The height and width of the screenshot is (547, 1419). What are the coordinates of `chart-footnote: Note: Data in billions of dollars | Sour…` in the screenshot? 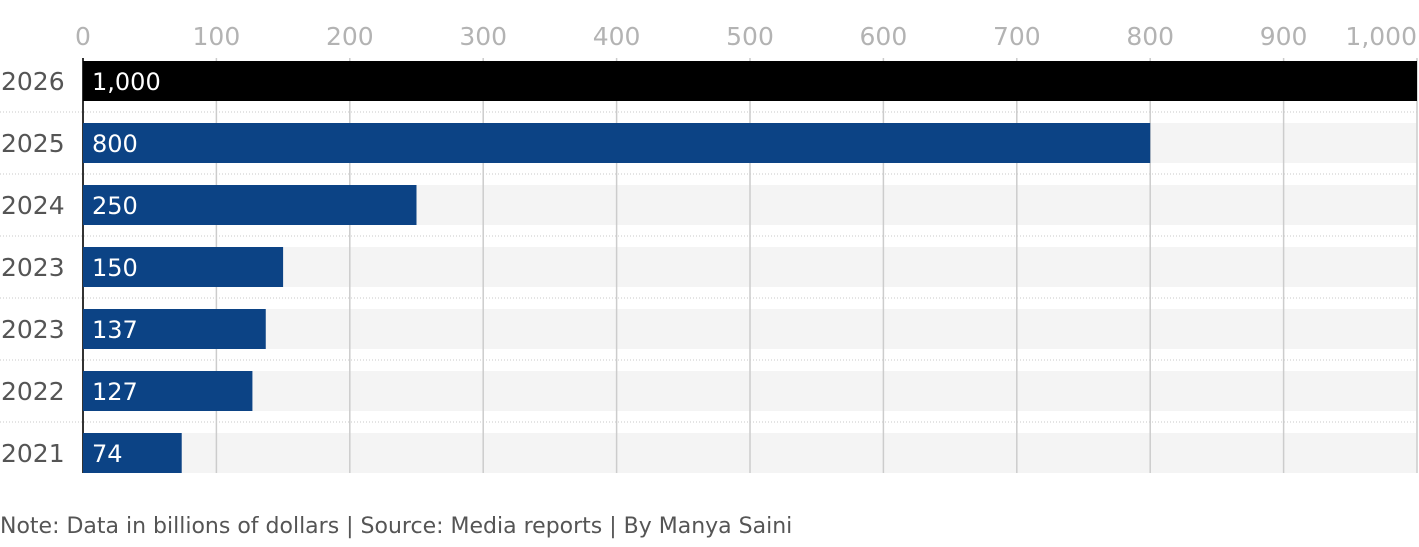 It's located at (396, 526).